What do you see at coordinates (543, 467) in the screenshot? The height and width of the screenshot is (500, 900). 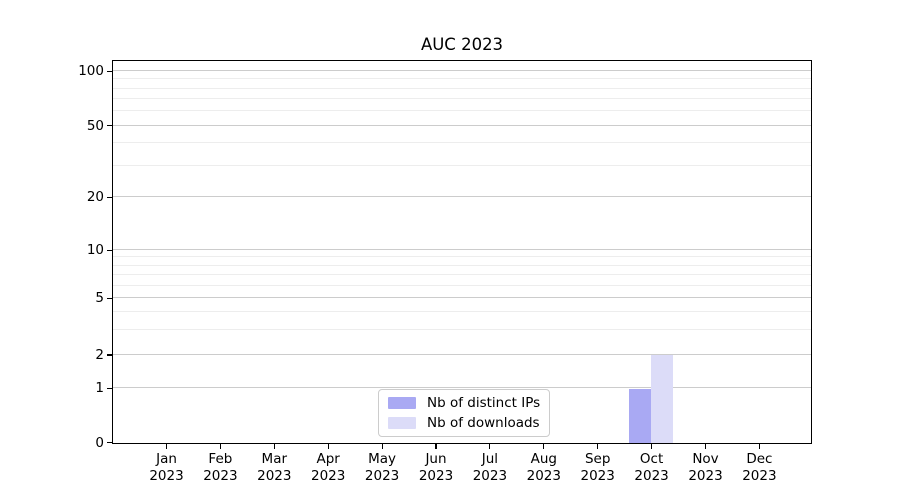 I see `x-tick-label: Aug 2023` at bounding box center [543, 467].